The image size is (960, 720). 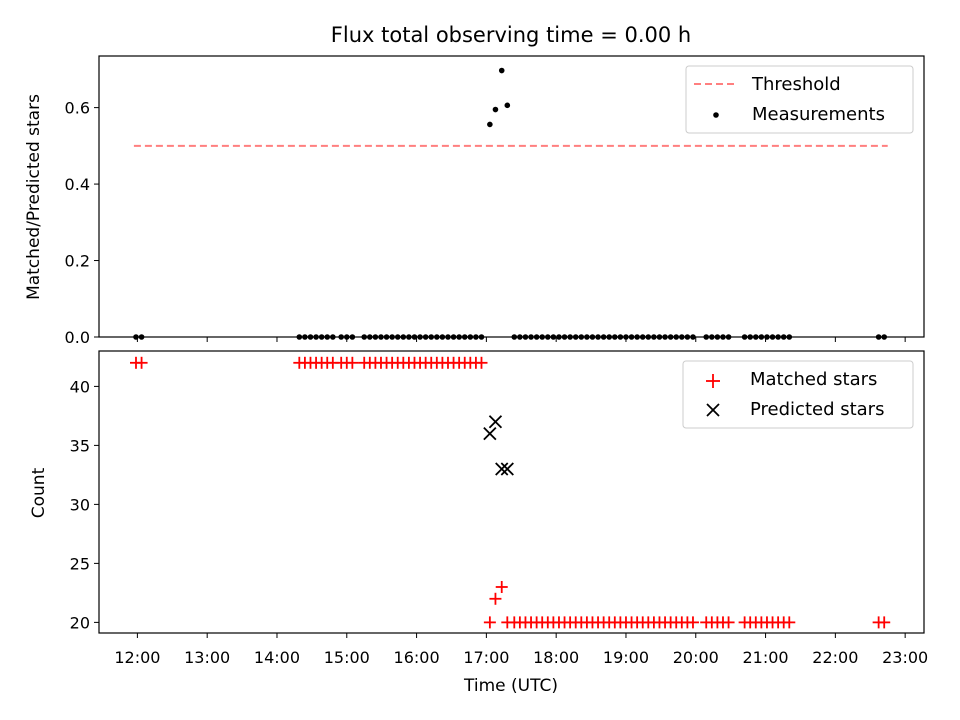 What do you see at coordinates (82, 223) in the screenshot?
I see `top-y-axis: 0.0 0.2 0.4 0.6` at bounding box center [82, 223].